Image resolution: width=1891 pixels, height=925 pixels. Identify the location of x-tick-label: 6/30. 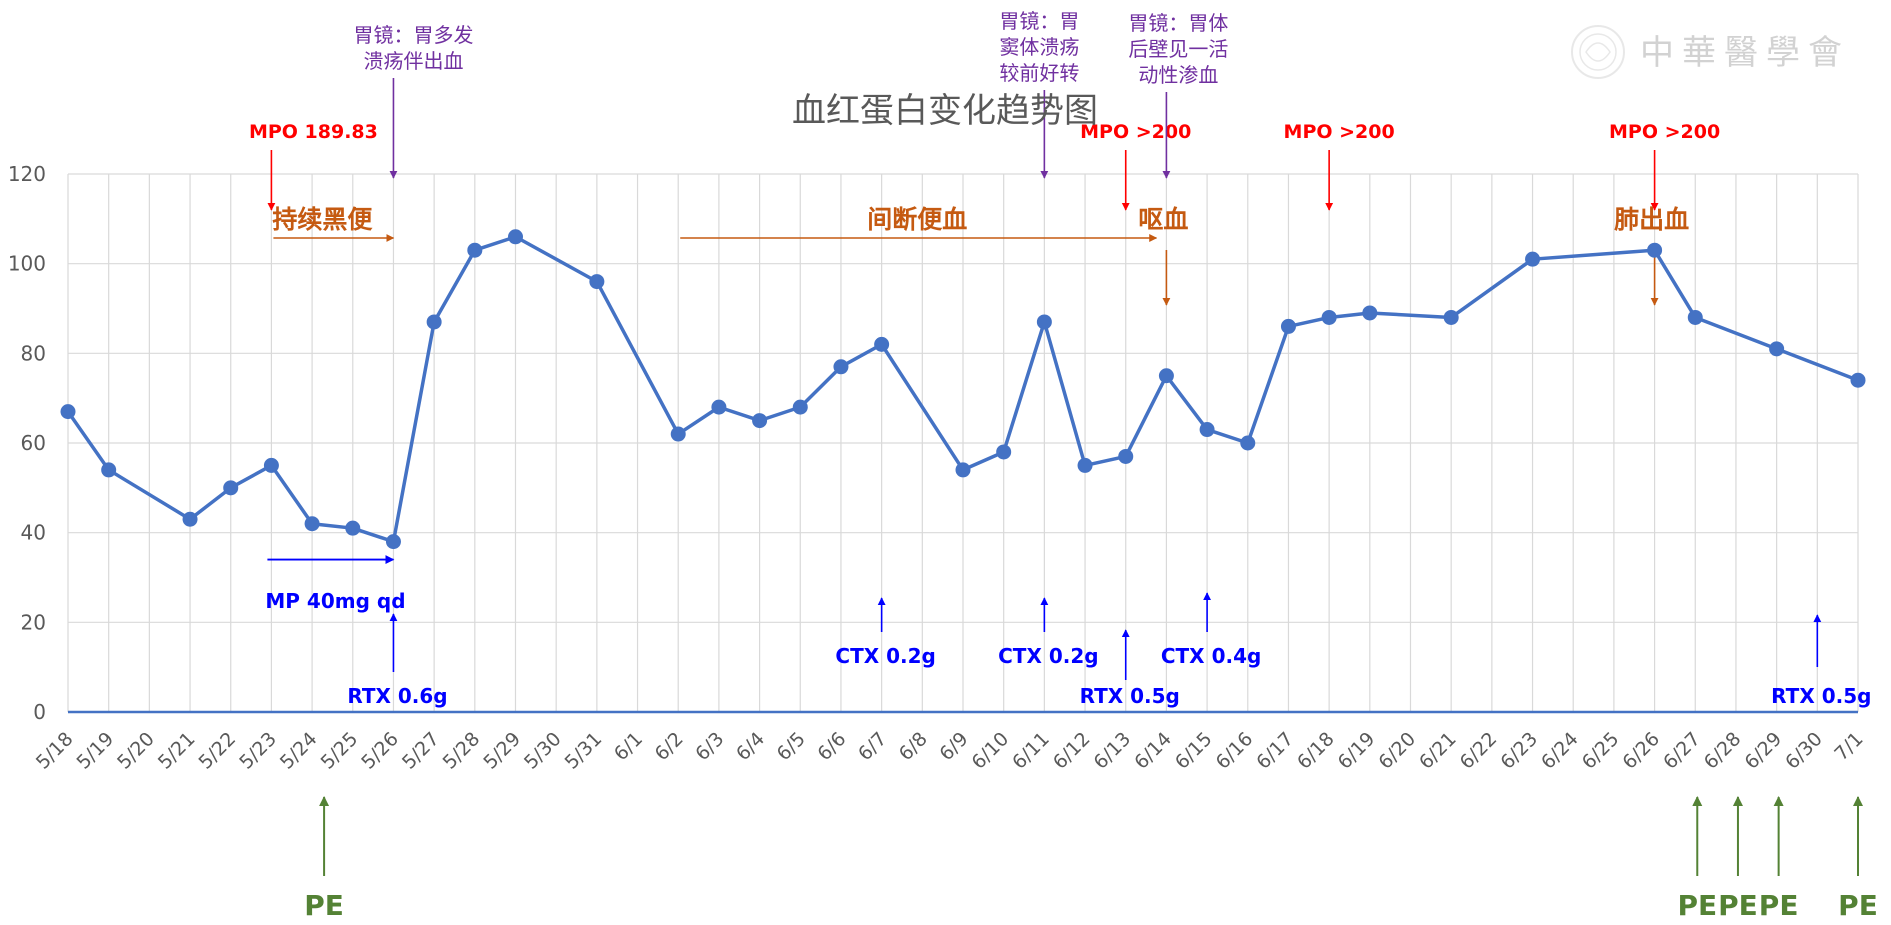
(1804, 751).